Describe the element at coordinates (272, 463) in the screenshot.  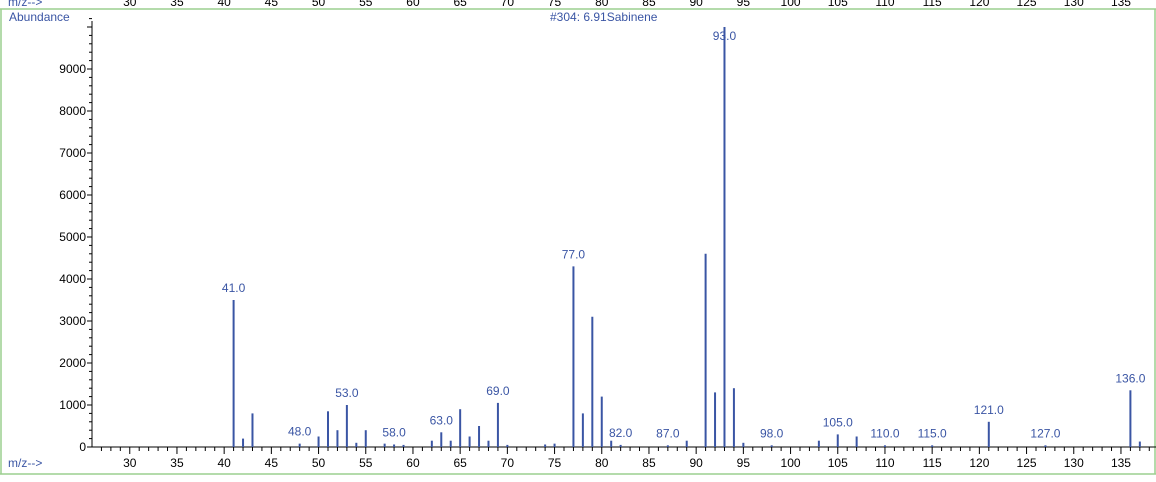
I see `x-tick-label: 45` at that location.